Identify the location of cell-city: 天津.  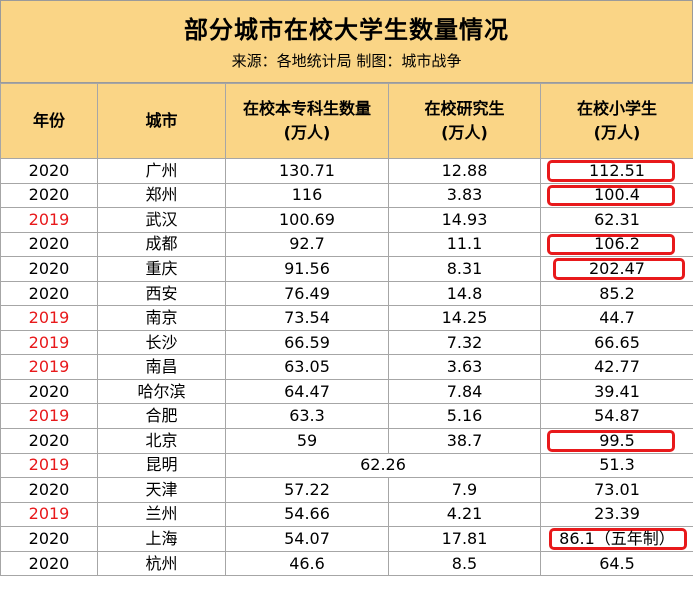
(161, 490).